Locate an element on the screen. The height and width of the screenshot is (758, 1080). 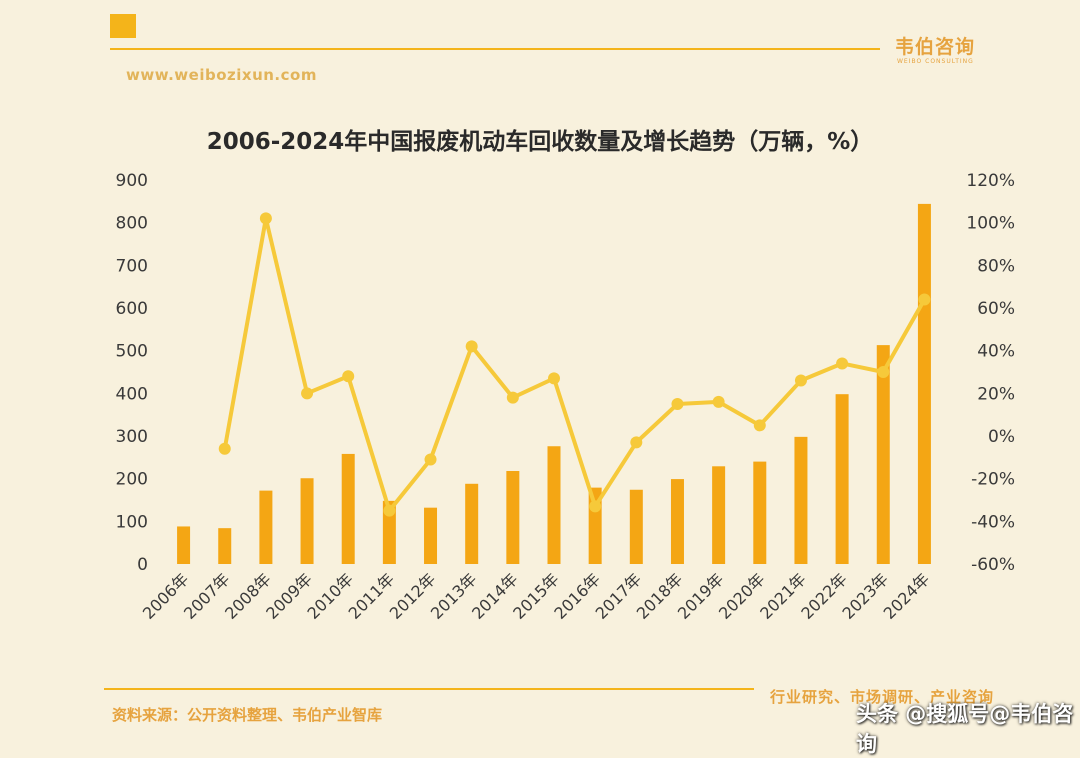
right-axis-tick-label: 0% is located at coordinates (1001, 437).